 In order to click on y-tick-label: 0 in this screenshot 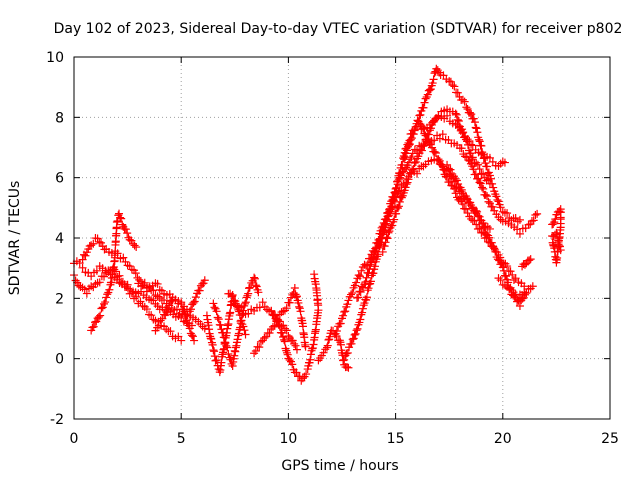, I will do `click(59, 360)`.